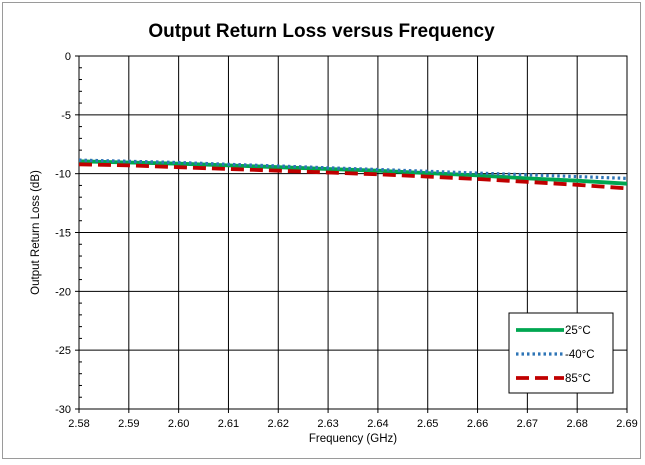  I want to click on legend-label-1: -40°C, so click(580, 355).